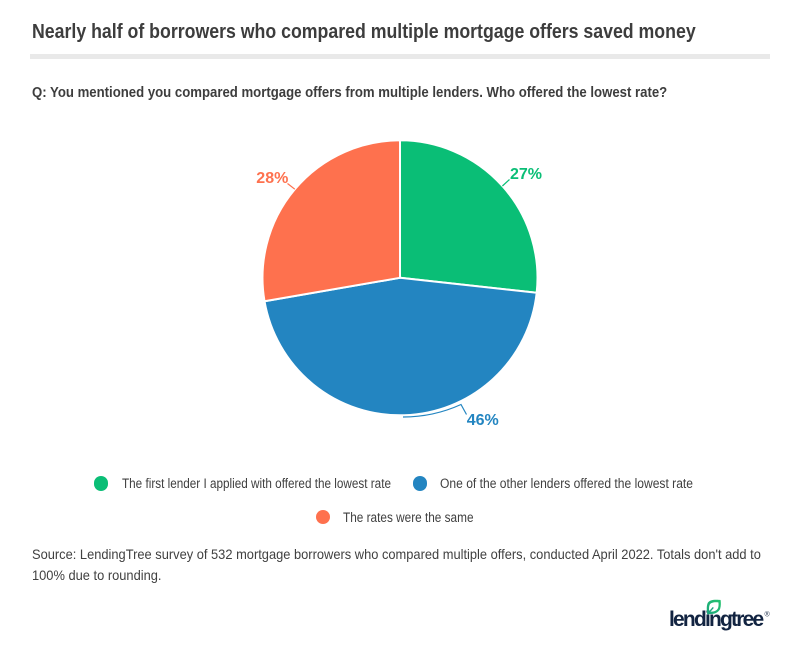 This screenshot has height=645, width=800. I want to click on svg-text: 27%, so click(526, 174).